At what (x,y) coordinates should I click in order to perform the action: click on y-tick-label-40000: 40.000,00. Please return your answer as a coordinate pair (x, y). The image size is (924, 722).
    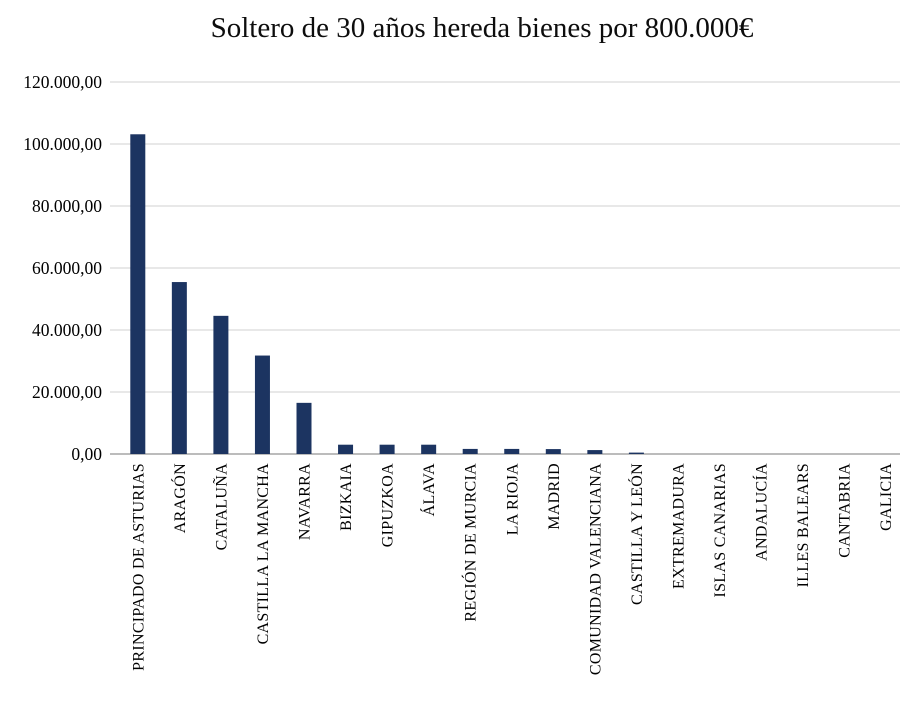
    Looking at the image, I should click on (67, 330).